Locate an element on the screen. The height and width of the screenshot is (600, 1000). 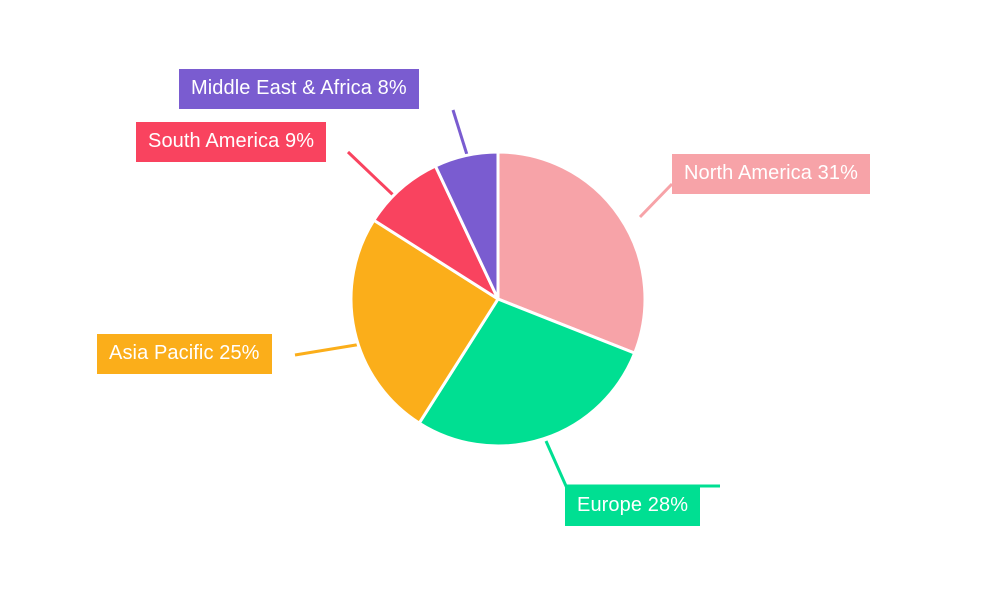
callout-label-north-america: North America 31% is located at coordinates (771, 174).